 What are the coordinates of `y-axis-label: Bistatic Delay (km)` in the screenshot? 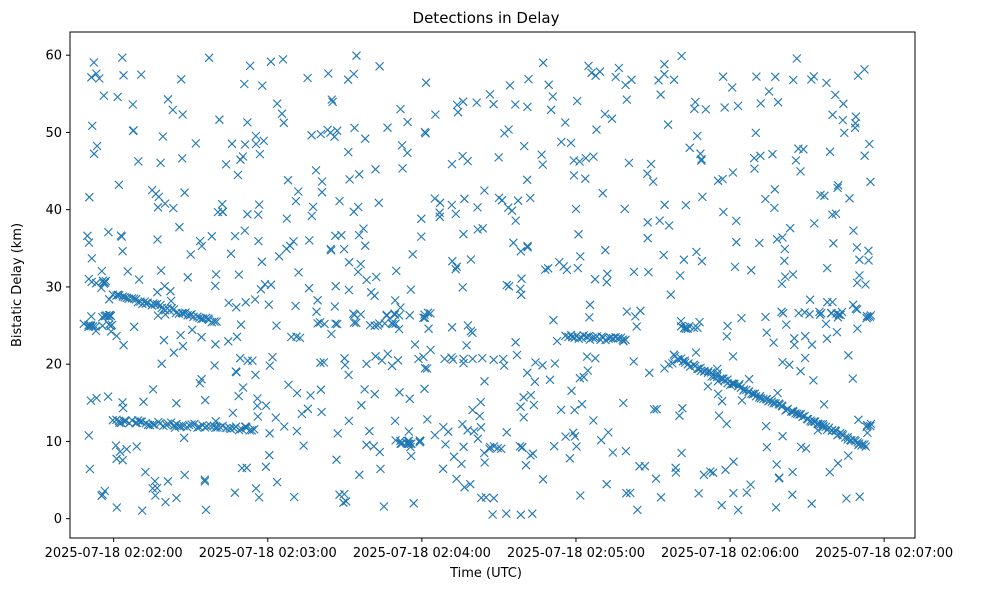 It's located at (17, 285).